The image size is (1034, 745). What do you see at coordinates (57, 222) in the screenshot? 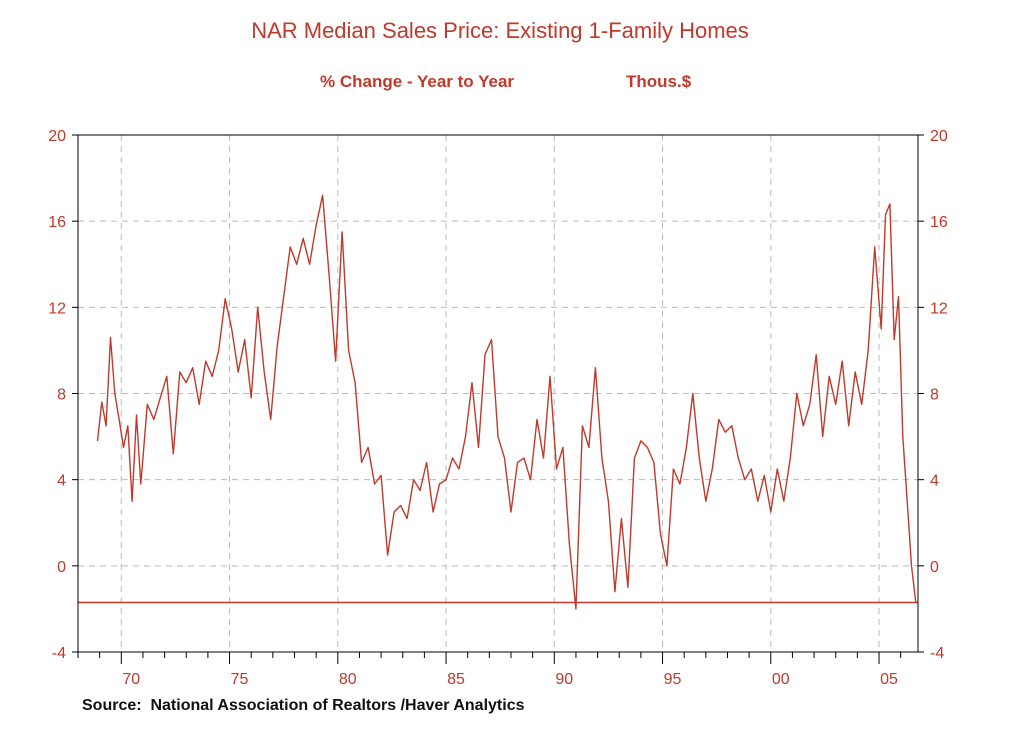
I see `y-tick-label-left: 16` at bounding box center [57, 222].